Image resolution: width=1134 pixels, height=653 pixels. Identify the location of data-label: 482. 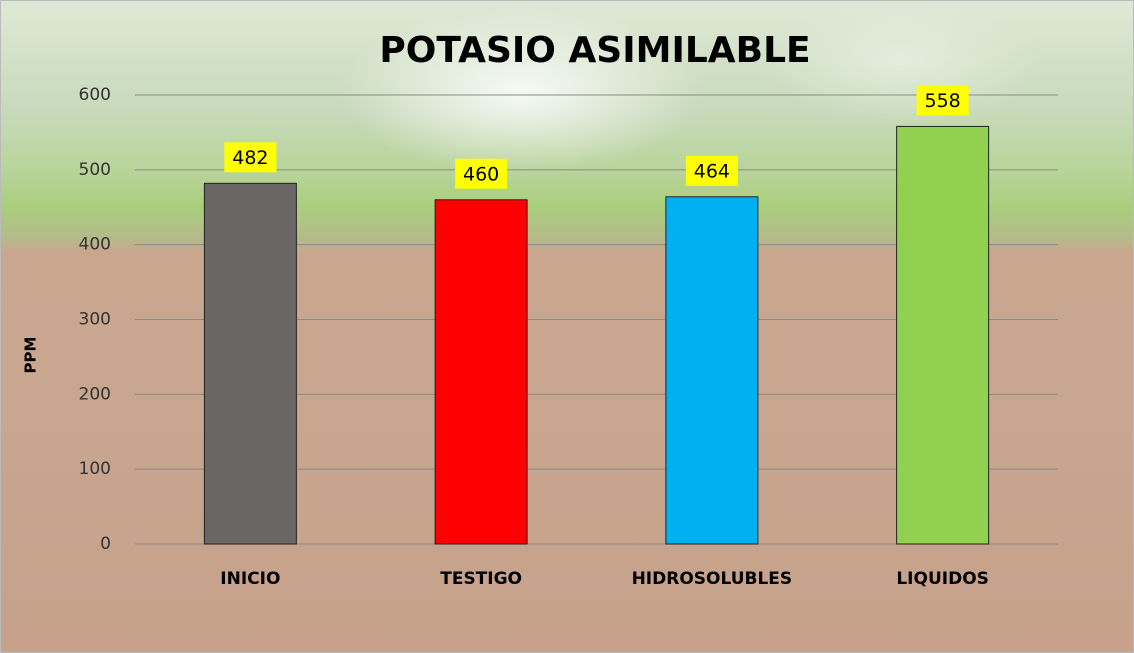
(250, 158).